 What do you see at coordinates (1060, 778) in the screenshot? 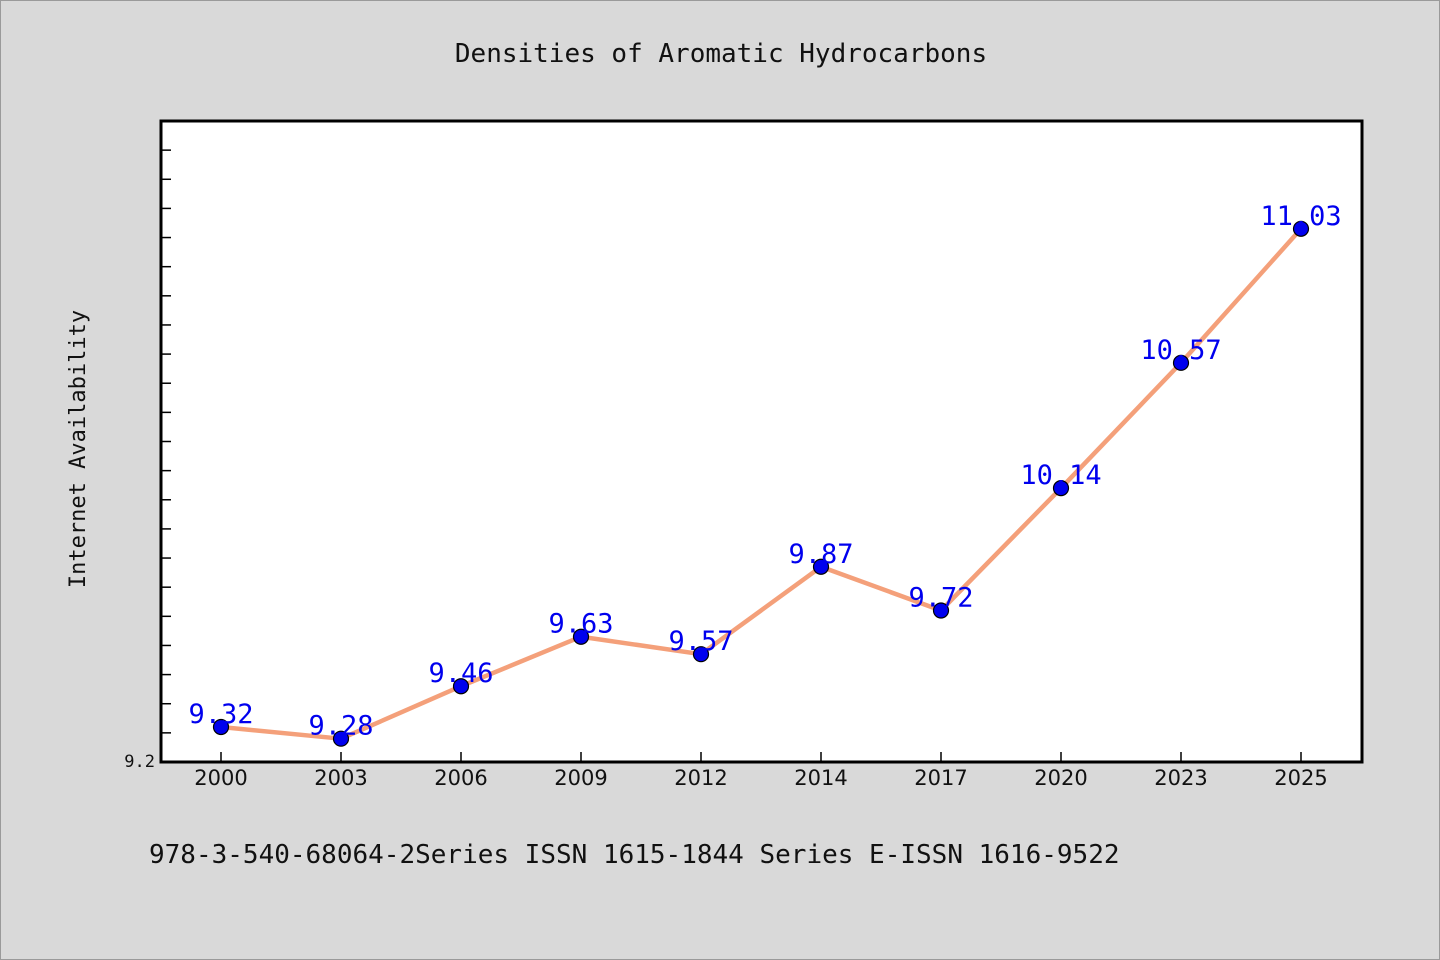
I see `x-tick-label: 2020` at bounding box center [1060, 778].